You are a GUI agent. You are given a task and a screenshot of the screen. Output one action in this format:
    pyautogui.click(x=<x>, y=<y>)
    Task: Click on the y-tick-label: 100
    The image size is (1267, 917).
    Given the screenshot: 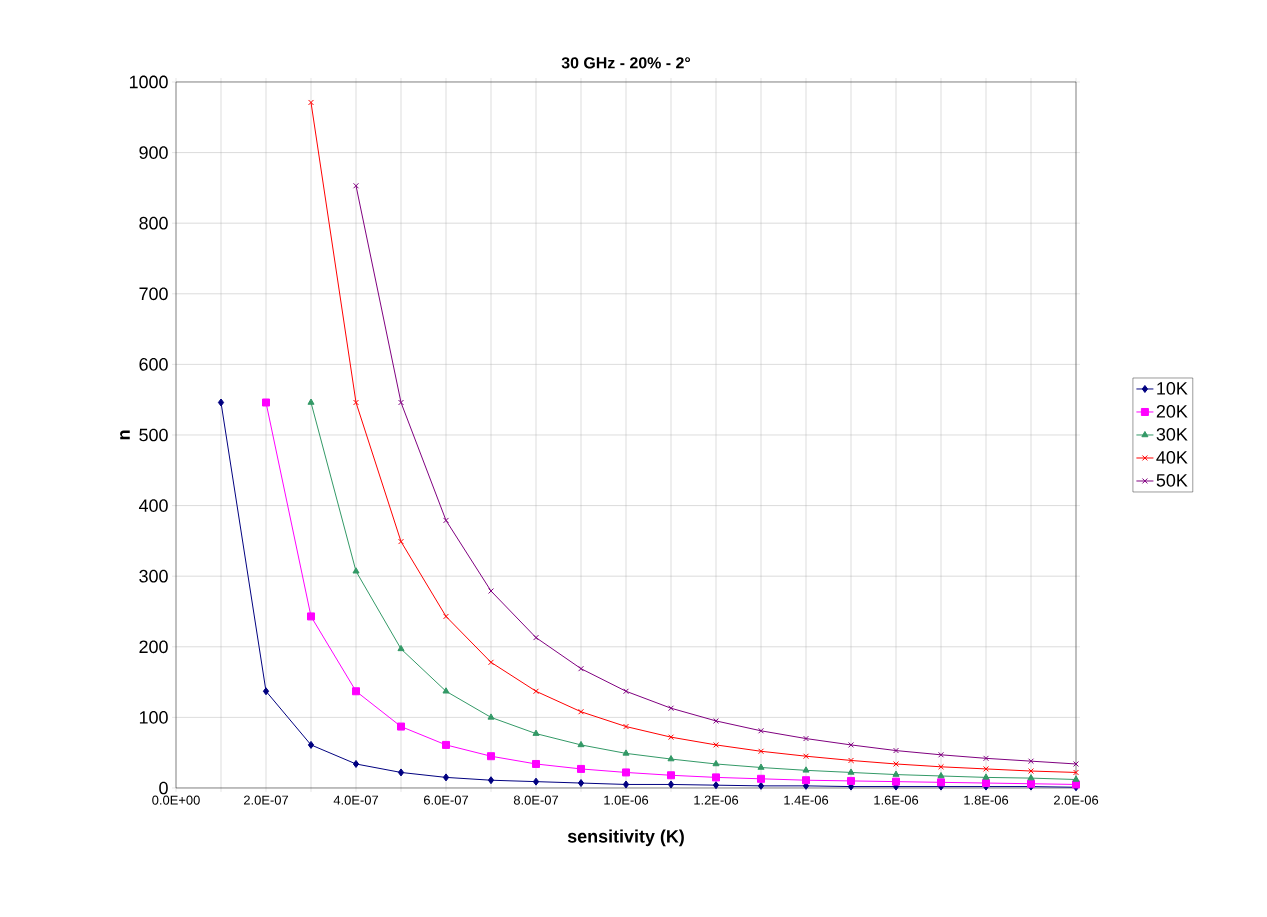 What is the action you would take?
    pyautogui.click(x=153, y=717)
    